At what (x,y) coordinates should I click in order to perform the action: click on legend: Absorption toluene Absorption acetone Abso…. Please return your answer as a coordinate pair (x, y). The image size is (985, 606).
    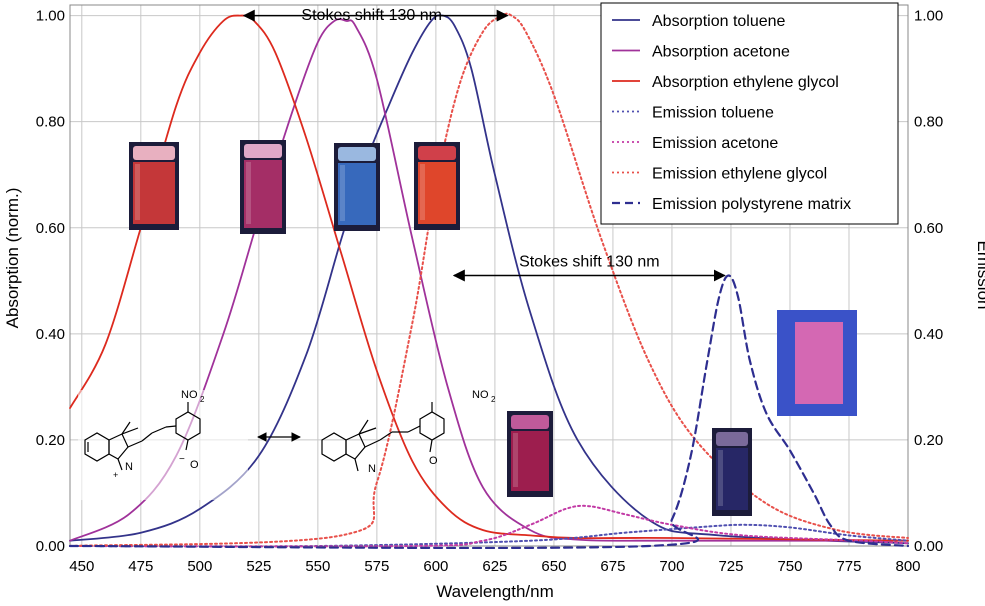
    Looking at the image, I should click on (749, 113).